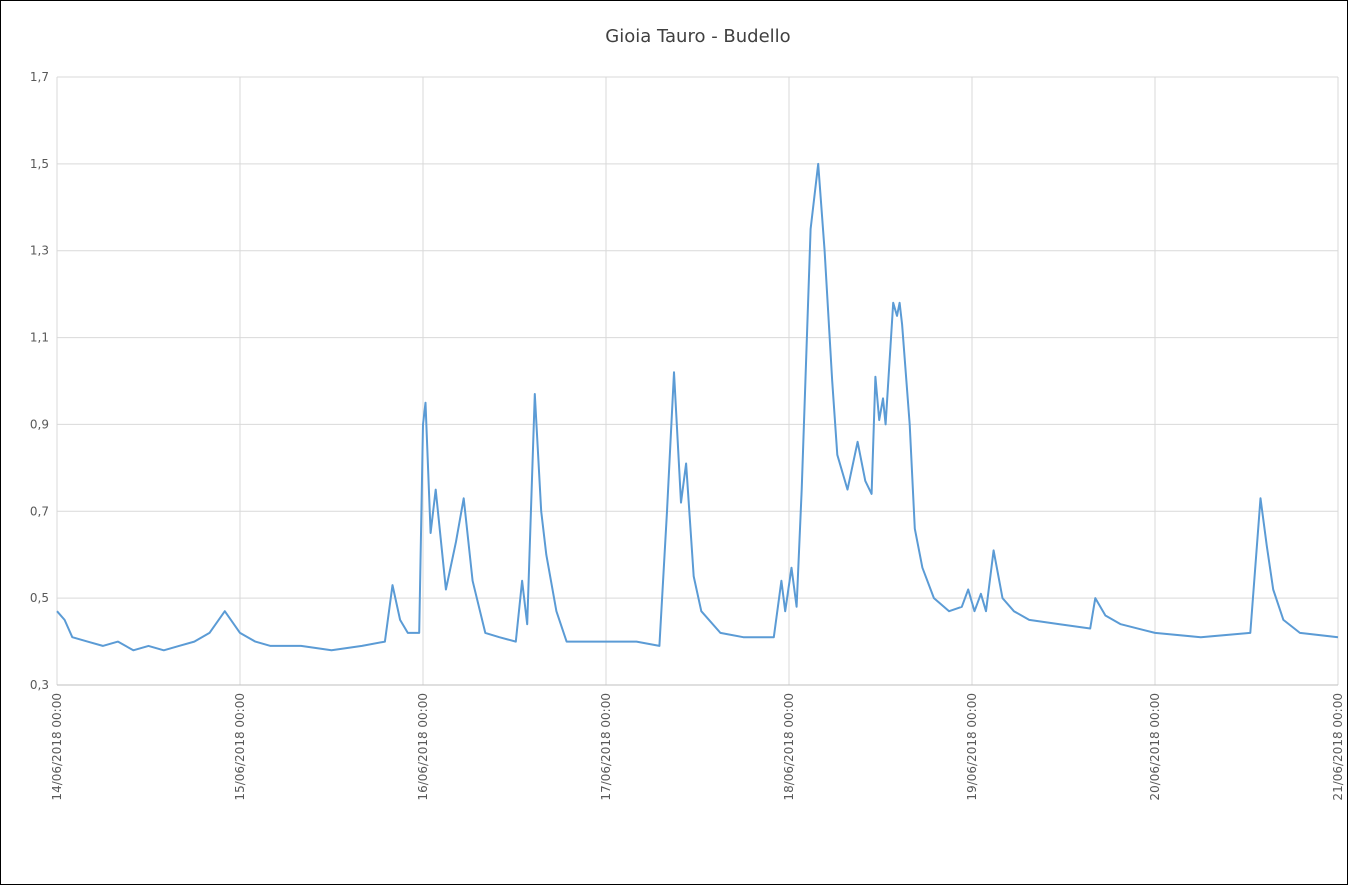  I want to click on x-tick-label: 14/06/2018 00:00, so click(57, 747).